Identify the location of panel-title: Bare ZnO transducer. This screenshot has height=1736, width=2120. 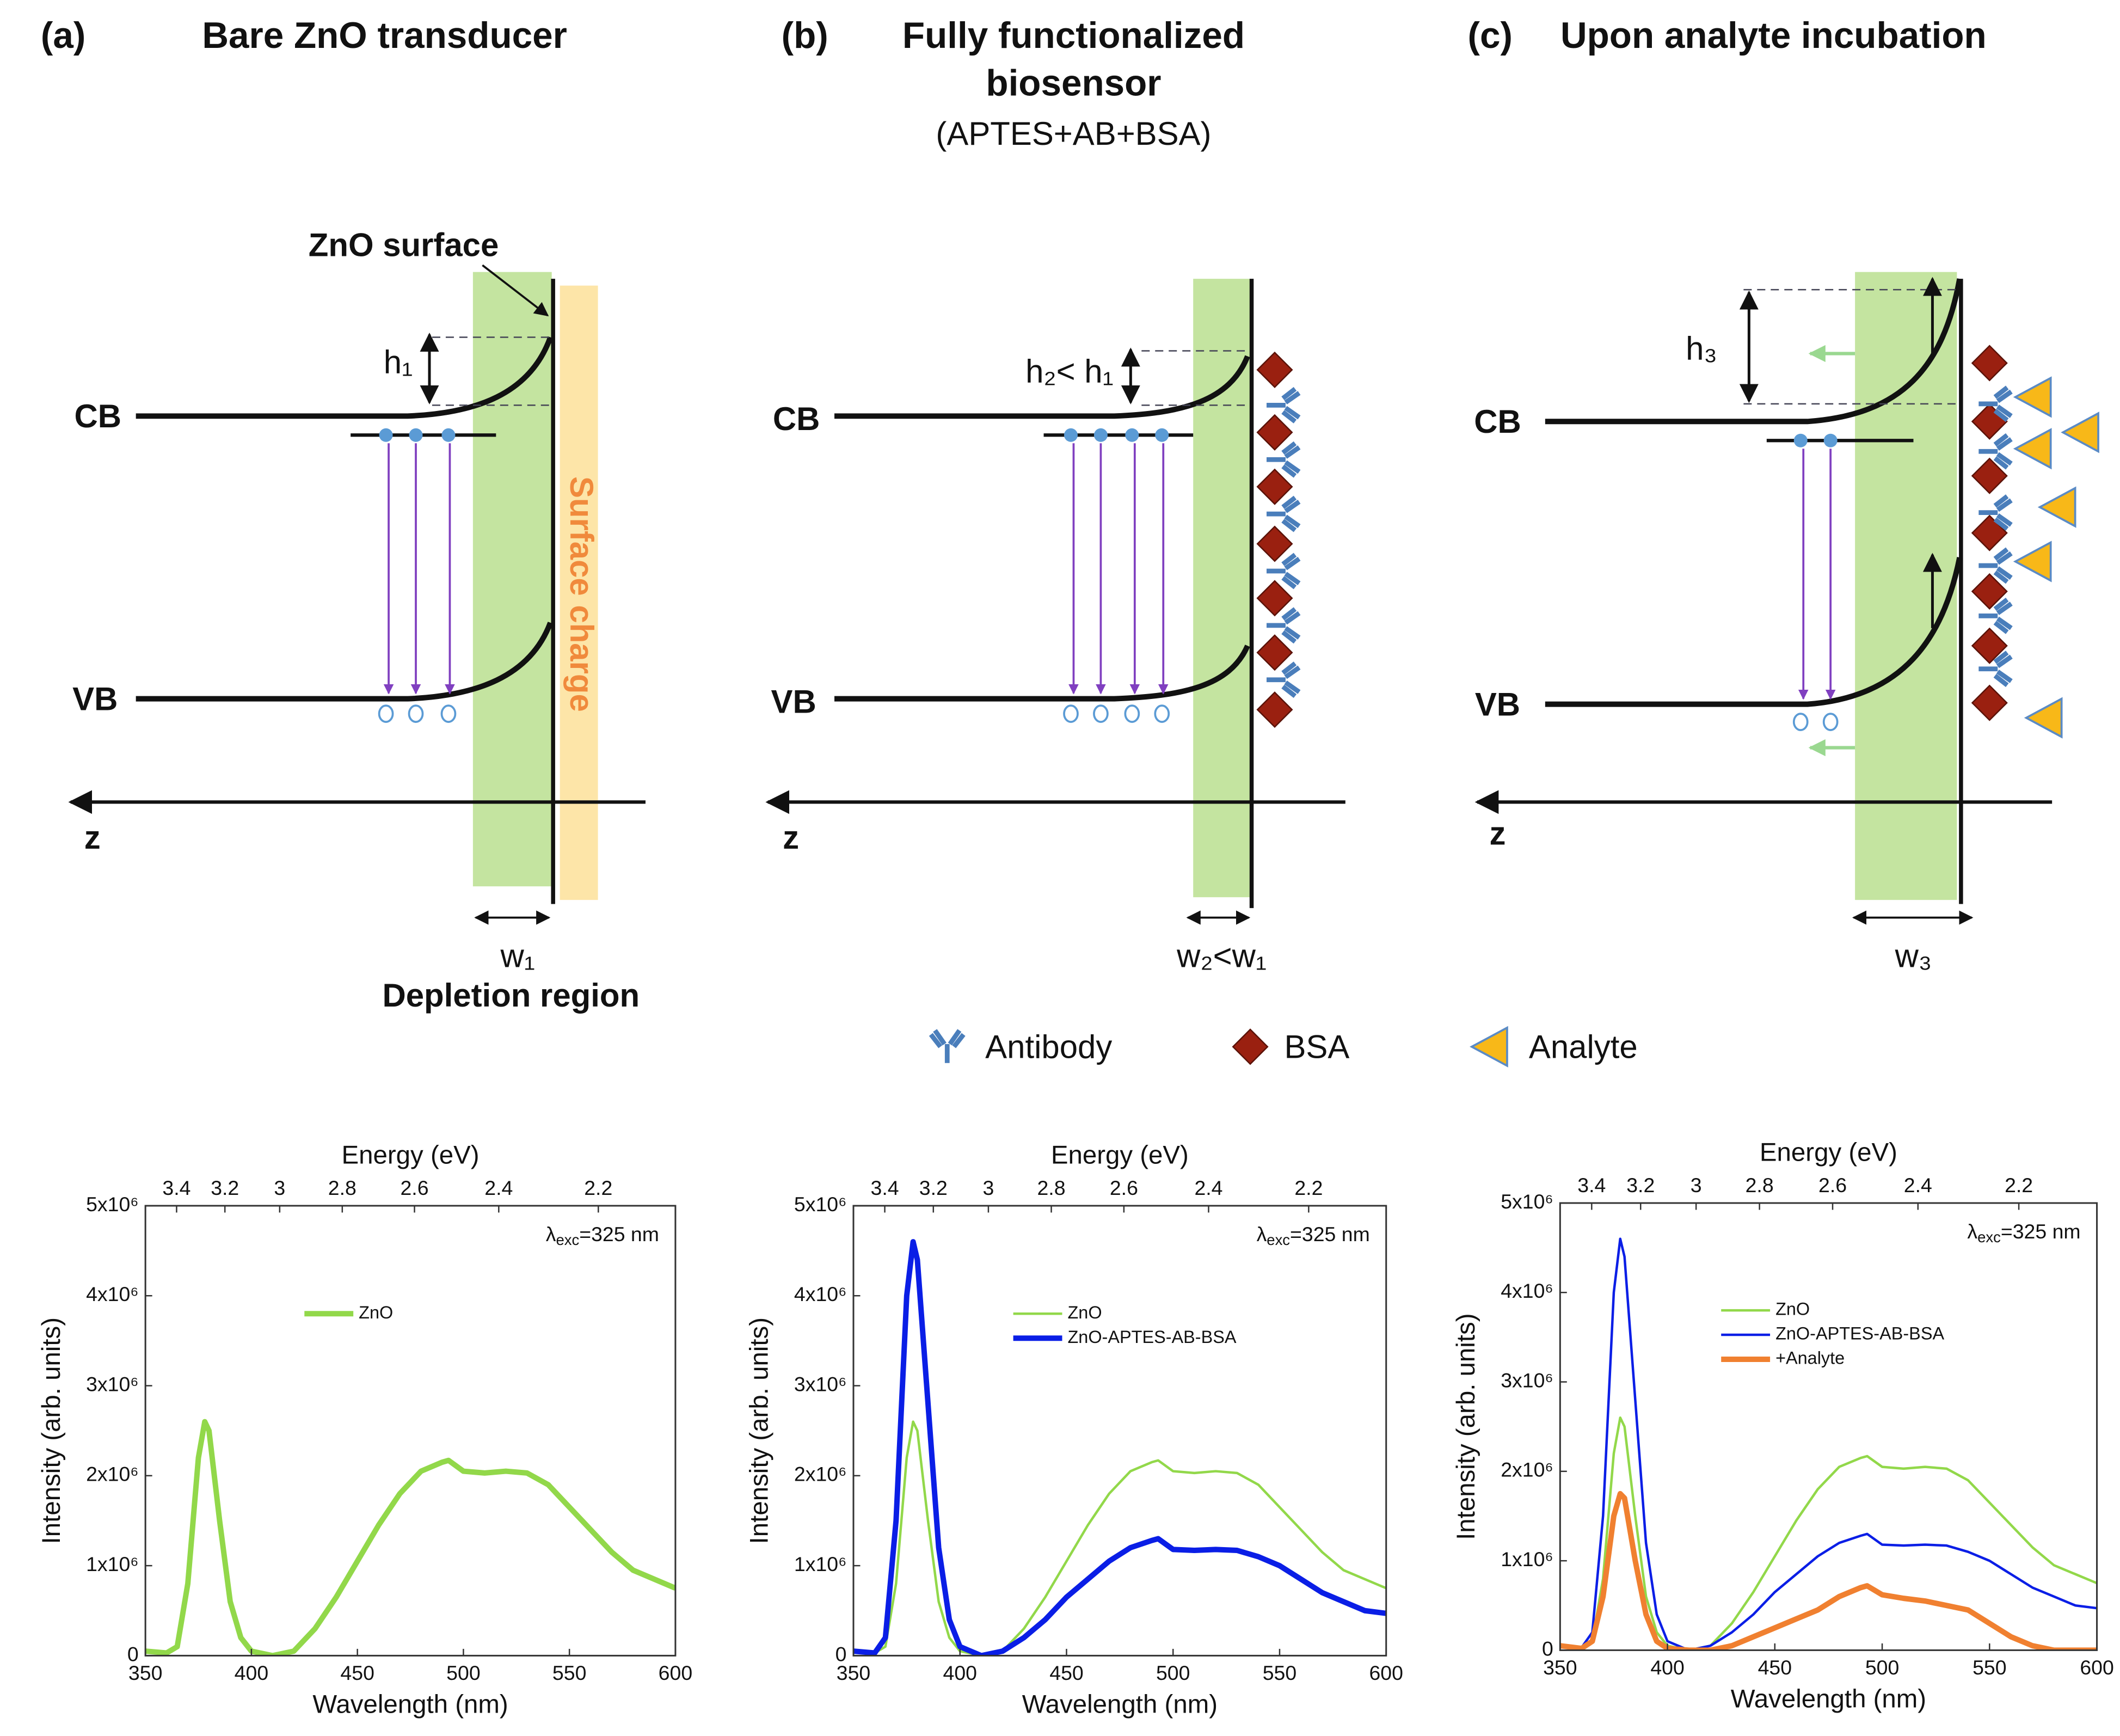
(385, 35).